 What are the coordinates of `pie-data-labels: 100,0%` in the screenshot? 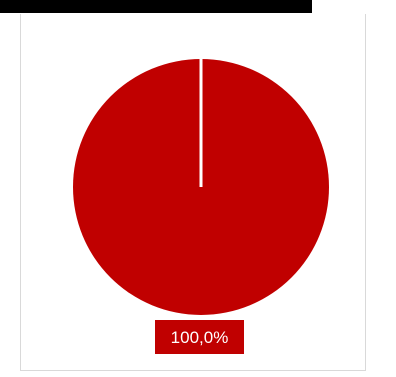 It's located at (199, 337).